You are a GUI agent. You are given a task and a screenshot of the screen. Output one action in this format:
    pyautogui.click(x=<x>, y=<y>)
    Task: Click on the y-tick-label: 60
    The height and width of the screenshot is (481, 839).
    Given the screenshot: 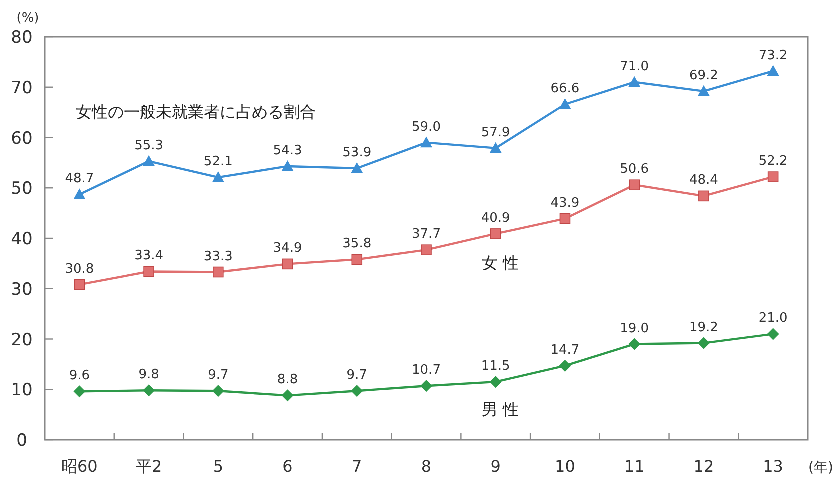 What is the action you would take?
    pyautogui.click(x=22, y=138)
    